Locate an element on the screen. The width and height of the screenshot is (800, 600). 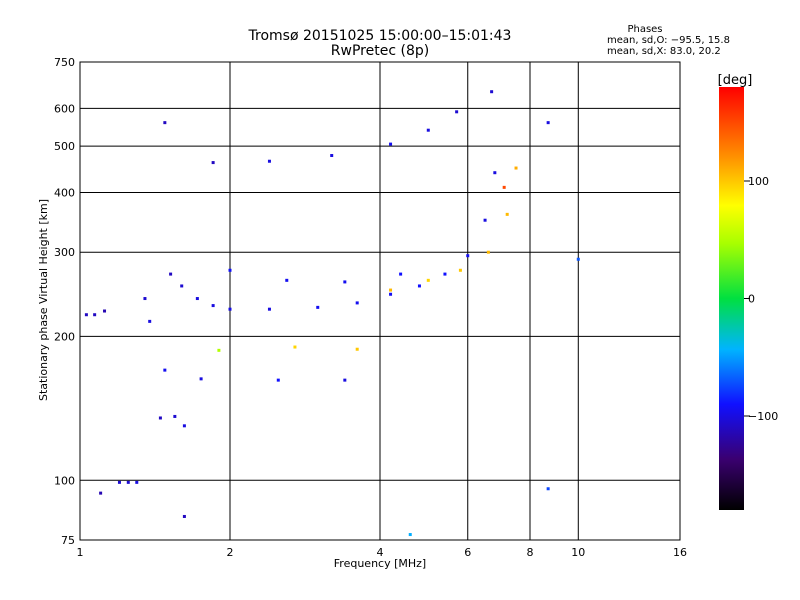
colorbar-ticks: 100 0 −100 is located at coordinates (761, 299).